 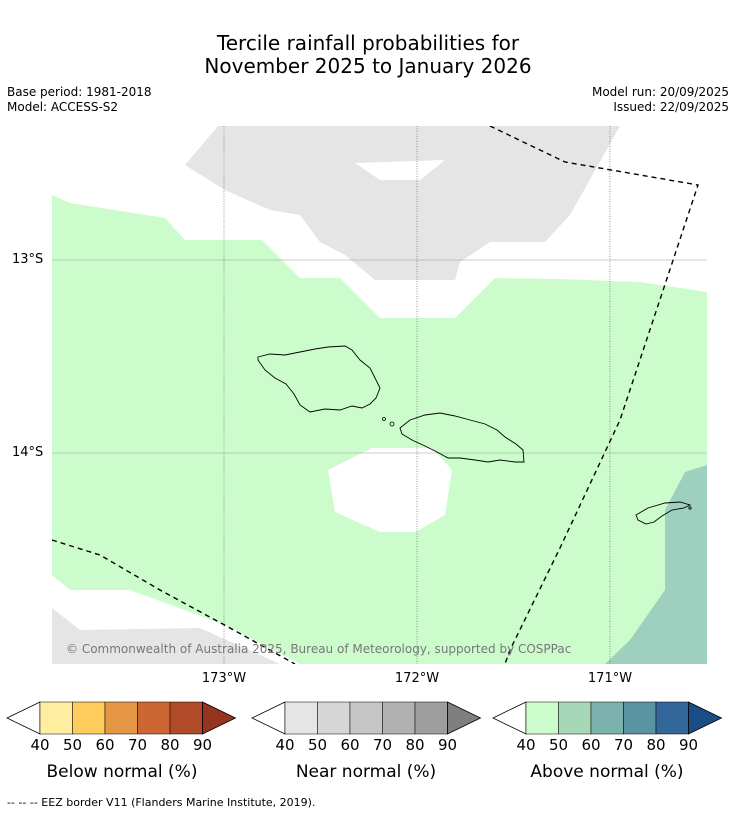 What do you see at coordinates (400, 170) in the screenshot?
I see `near-normal-region-hole` at bounding box center [400, 170].